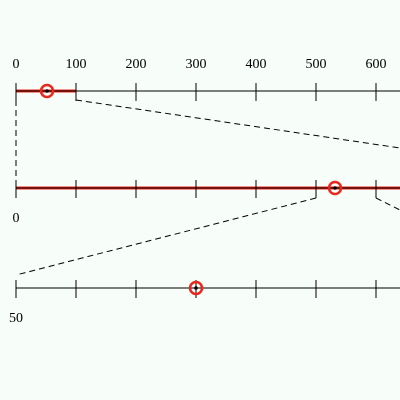 Image resolution: width=400 pixels, height=400 pixels. What do you see at coordinates (16, 318) in the screenshot?
I see `tick-label: 50` at bounding box center [16, 318].